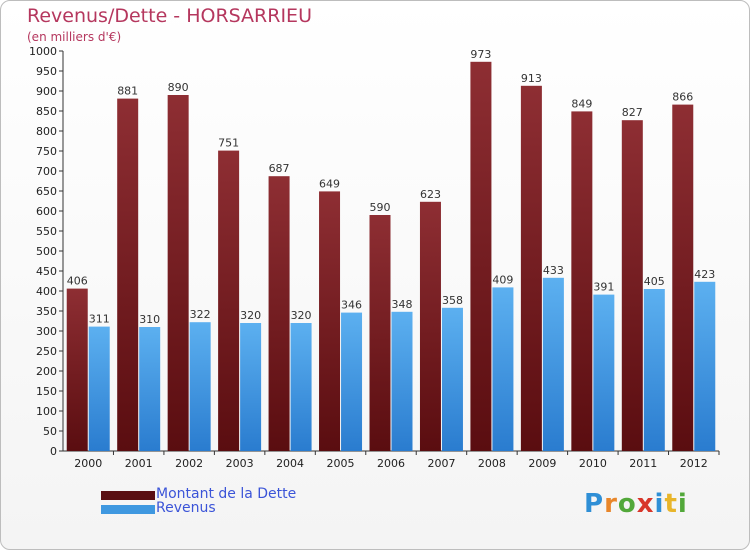  I want to click on data-label: 827, so click(632, 112).